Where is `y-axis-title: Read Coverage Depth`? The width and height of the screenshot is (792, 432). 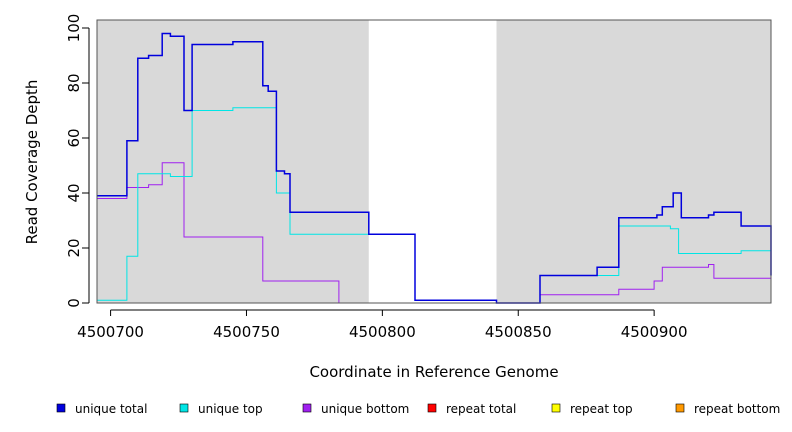 y-axis-title: Read Coverage Depth is located at coordinates (32, 162).